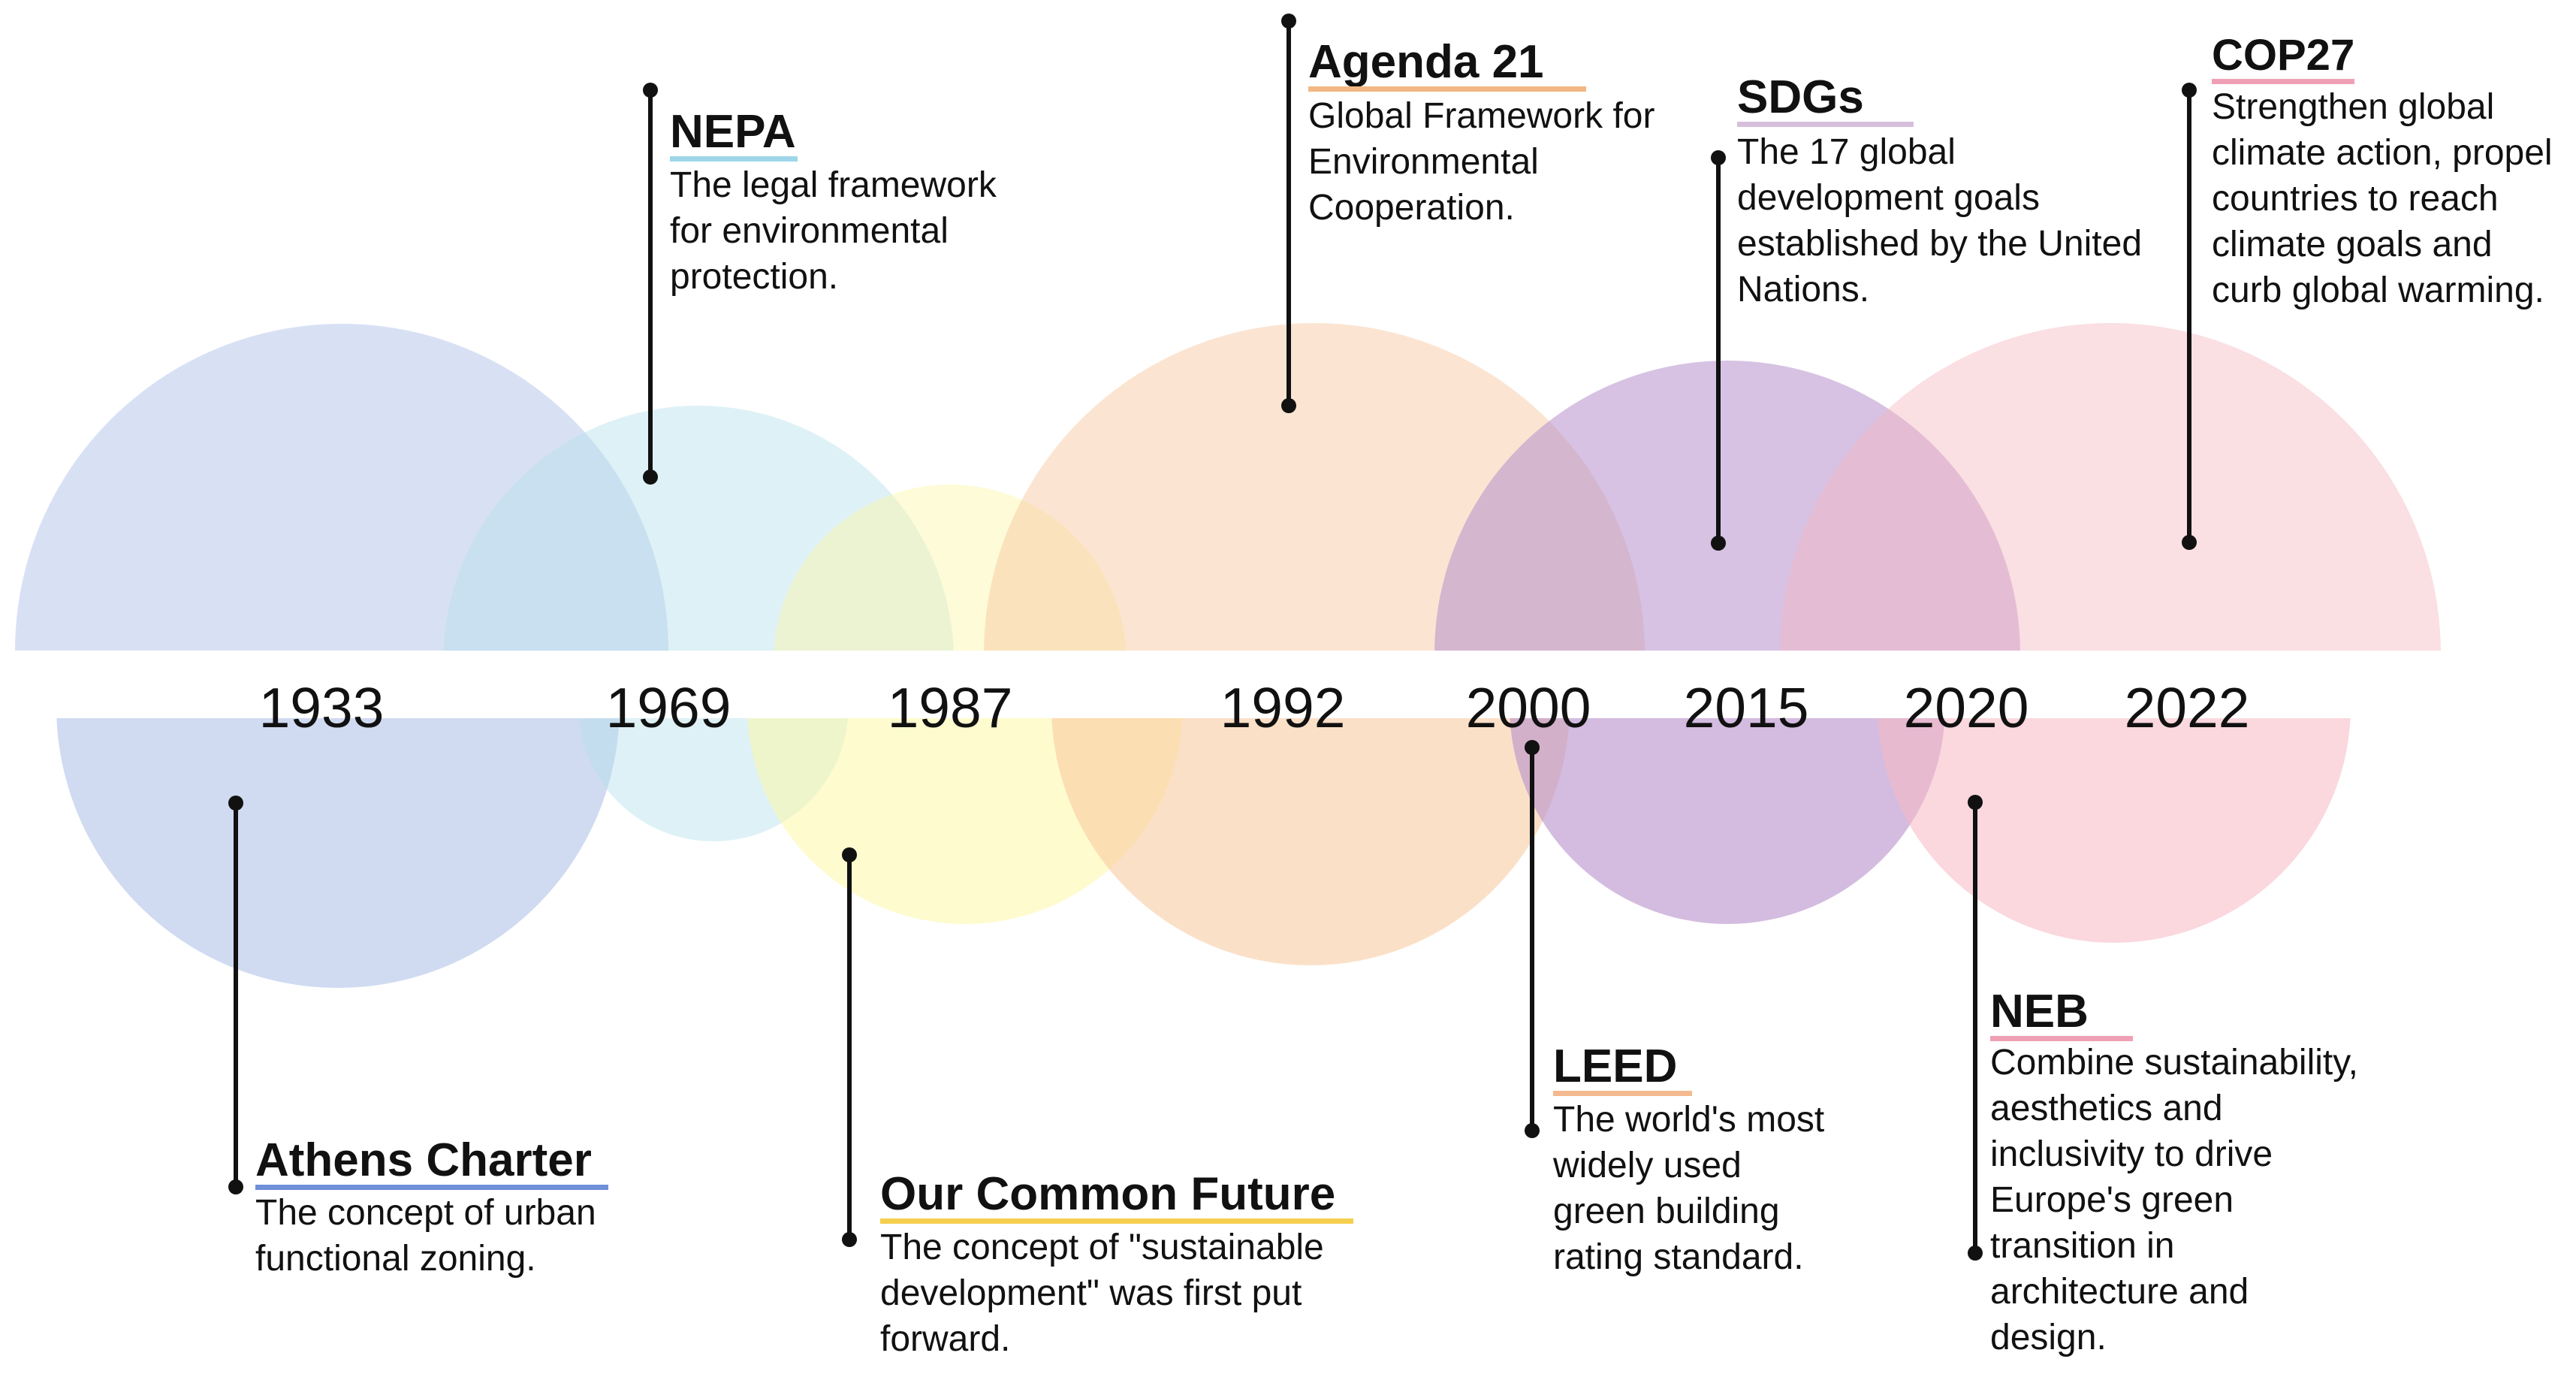 The height and width of the screenshot is (1374, 2576). I want to click on description-line: Europe's green, so click(2112, 1200).